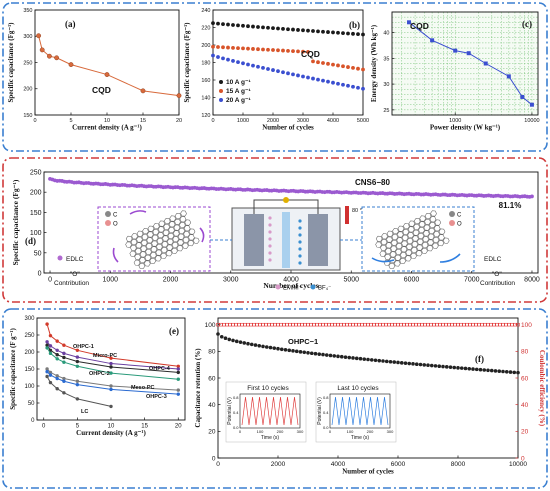 The image size is (550, 491). I want to click on y-tick-label: 100, so click(29, 387).